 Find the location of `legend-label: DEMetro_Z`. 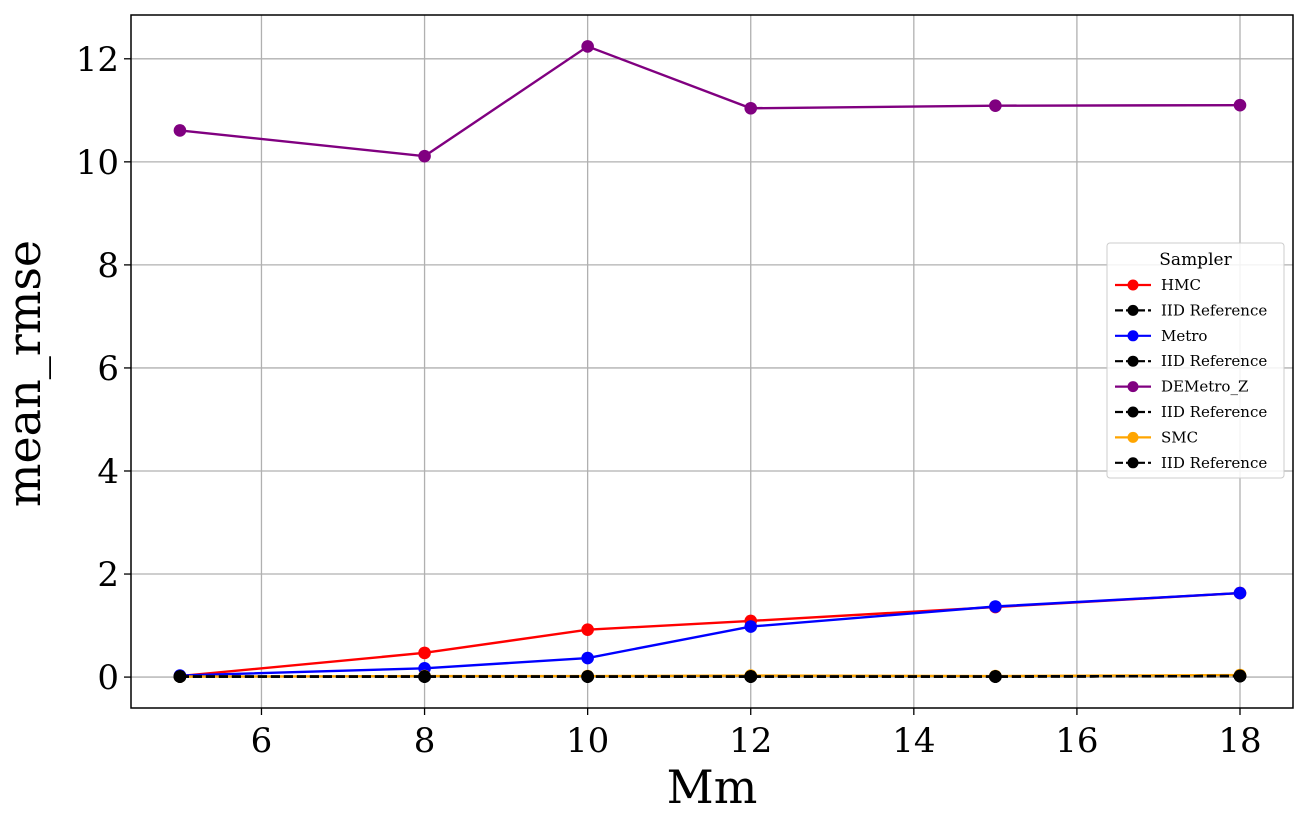

legend-label: DEMetro_Z is located at coordinates (1204, 387).